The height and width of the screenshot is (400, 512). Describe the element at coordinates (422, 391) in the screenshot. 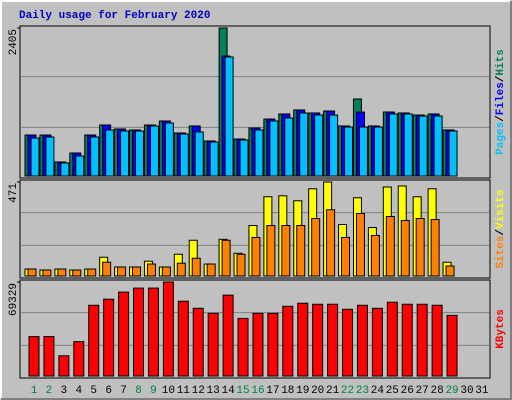

I see `x-tick-label: 27` at that location.